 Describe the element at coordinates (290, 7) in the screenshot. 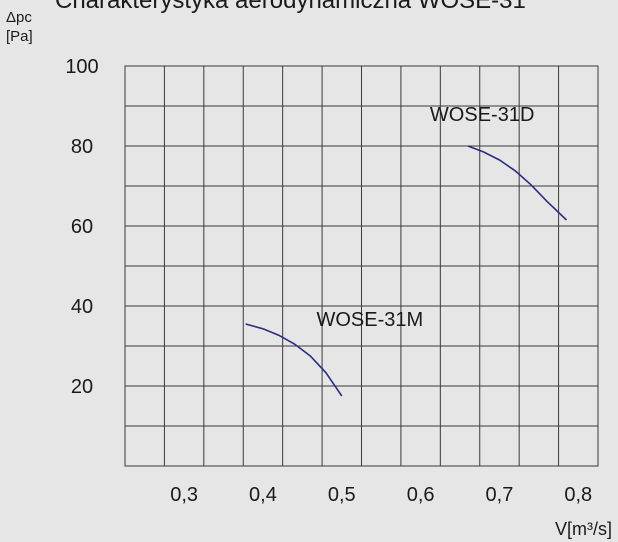

I see `chart-title: Charakterystyka aerodynamiczna WOSE-31` at that location.